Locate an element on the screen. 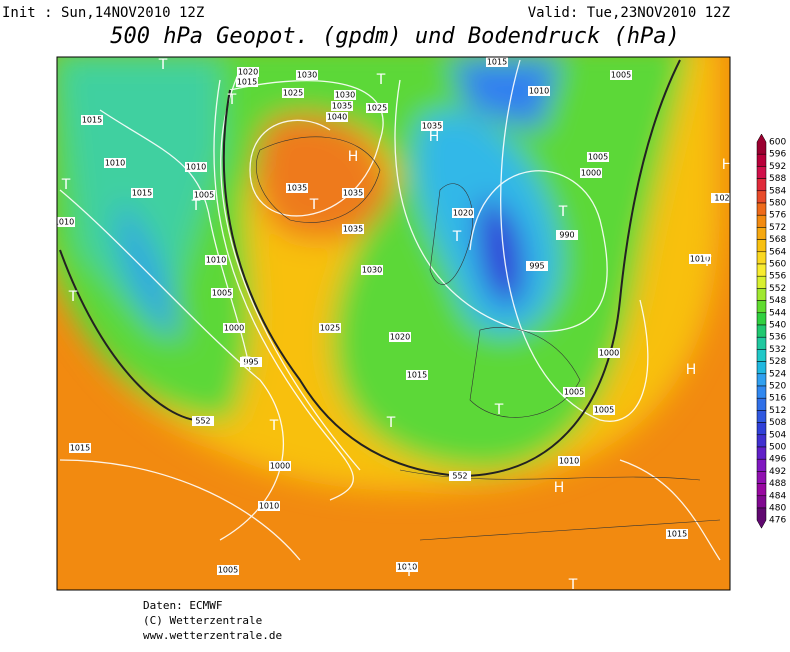 The width and height of the screenshot is (790, 652). colorbar-label: 488 is located at coordinates (777, 484).